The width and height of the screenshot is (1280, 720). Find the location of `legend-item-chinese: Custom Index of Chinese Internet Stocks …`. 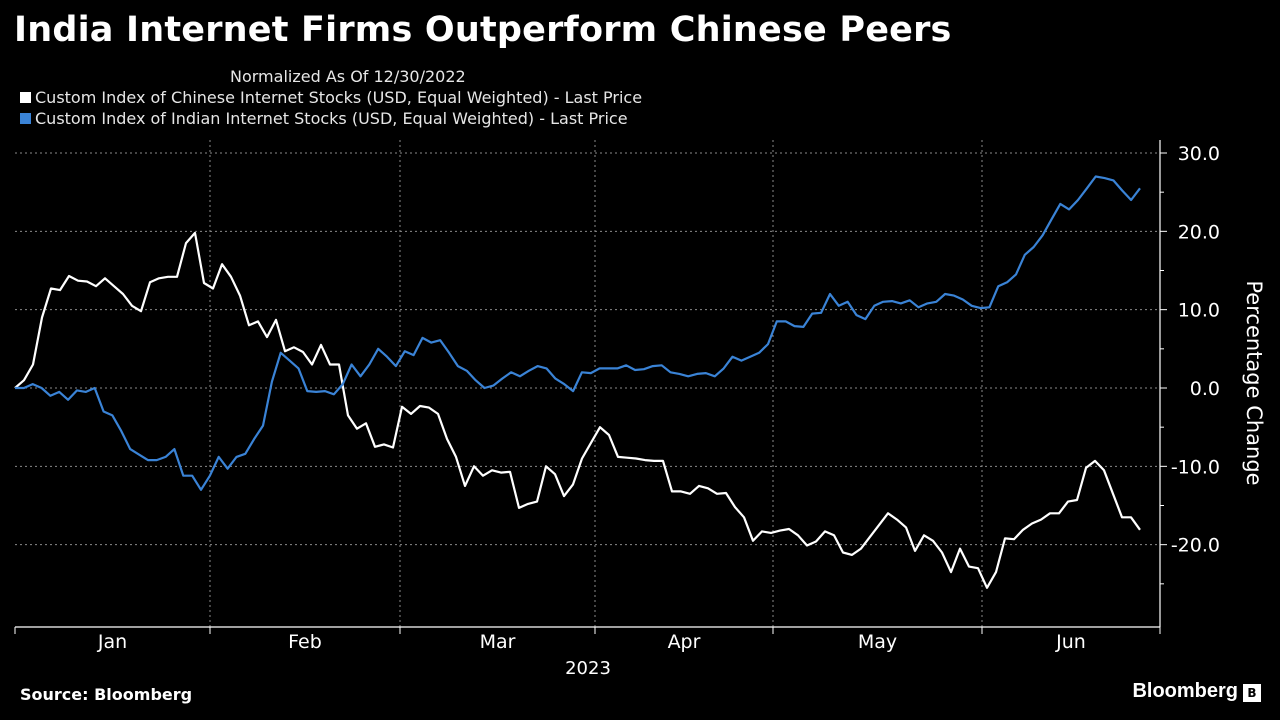

legend-item-chinese: Custom Index of Chinese Internet Stocks … is located at coordinates (331, 97).